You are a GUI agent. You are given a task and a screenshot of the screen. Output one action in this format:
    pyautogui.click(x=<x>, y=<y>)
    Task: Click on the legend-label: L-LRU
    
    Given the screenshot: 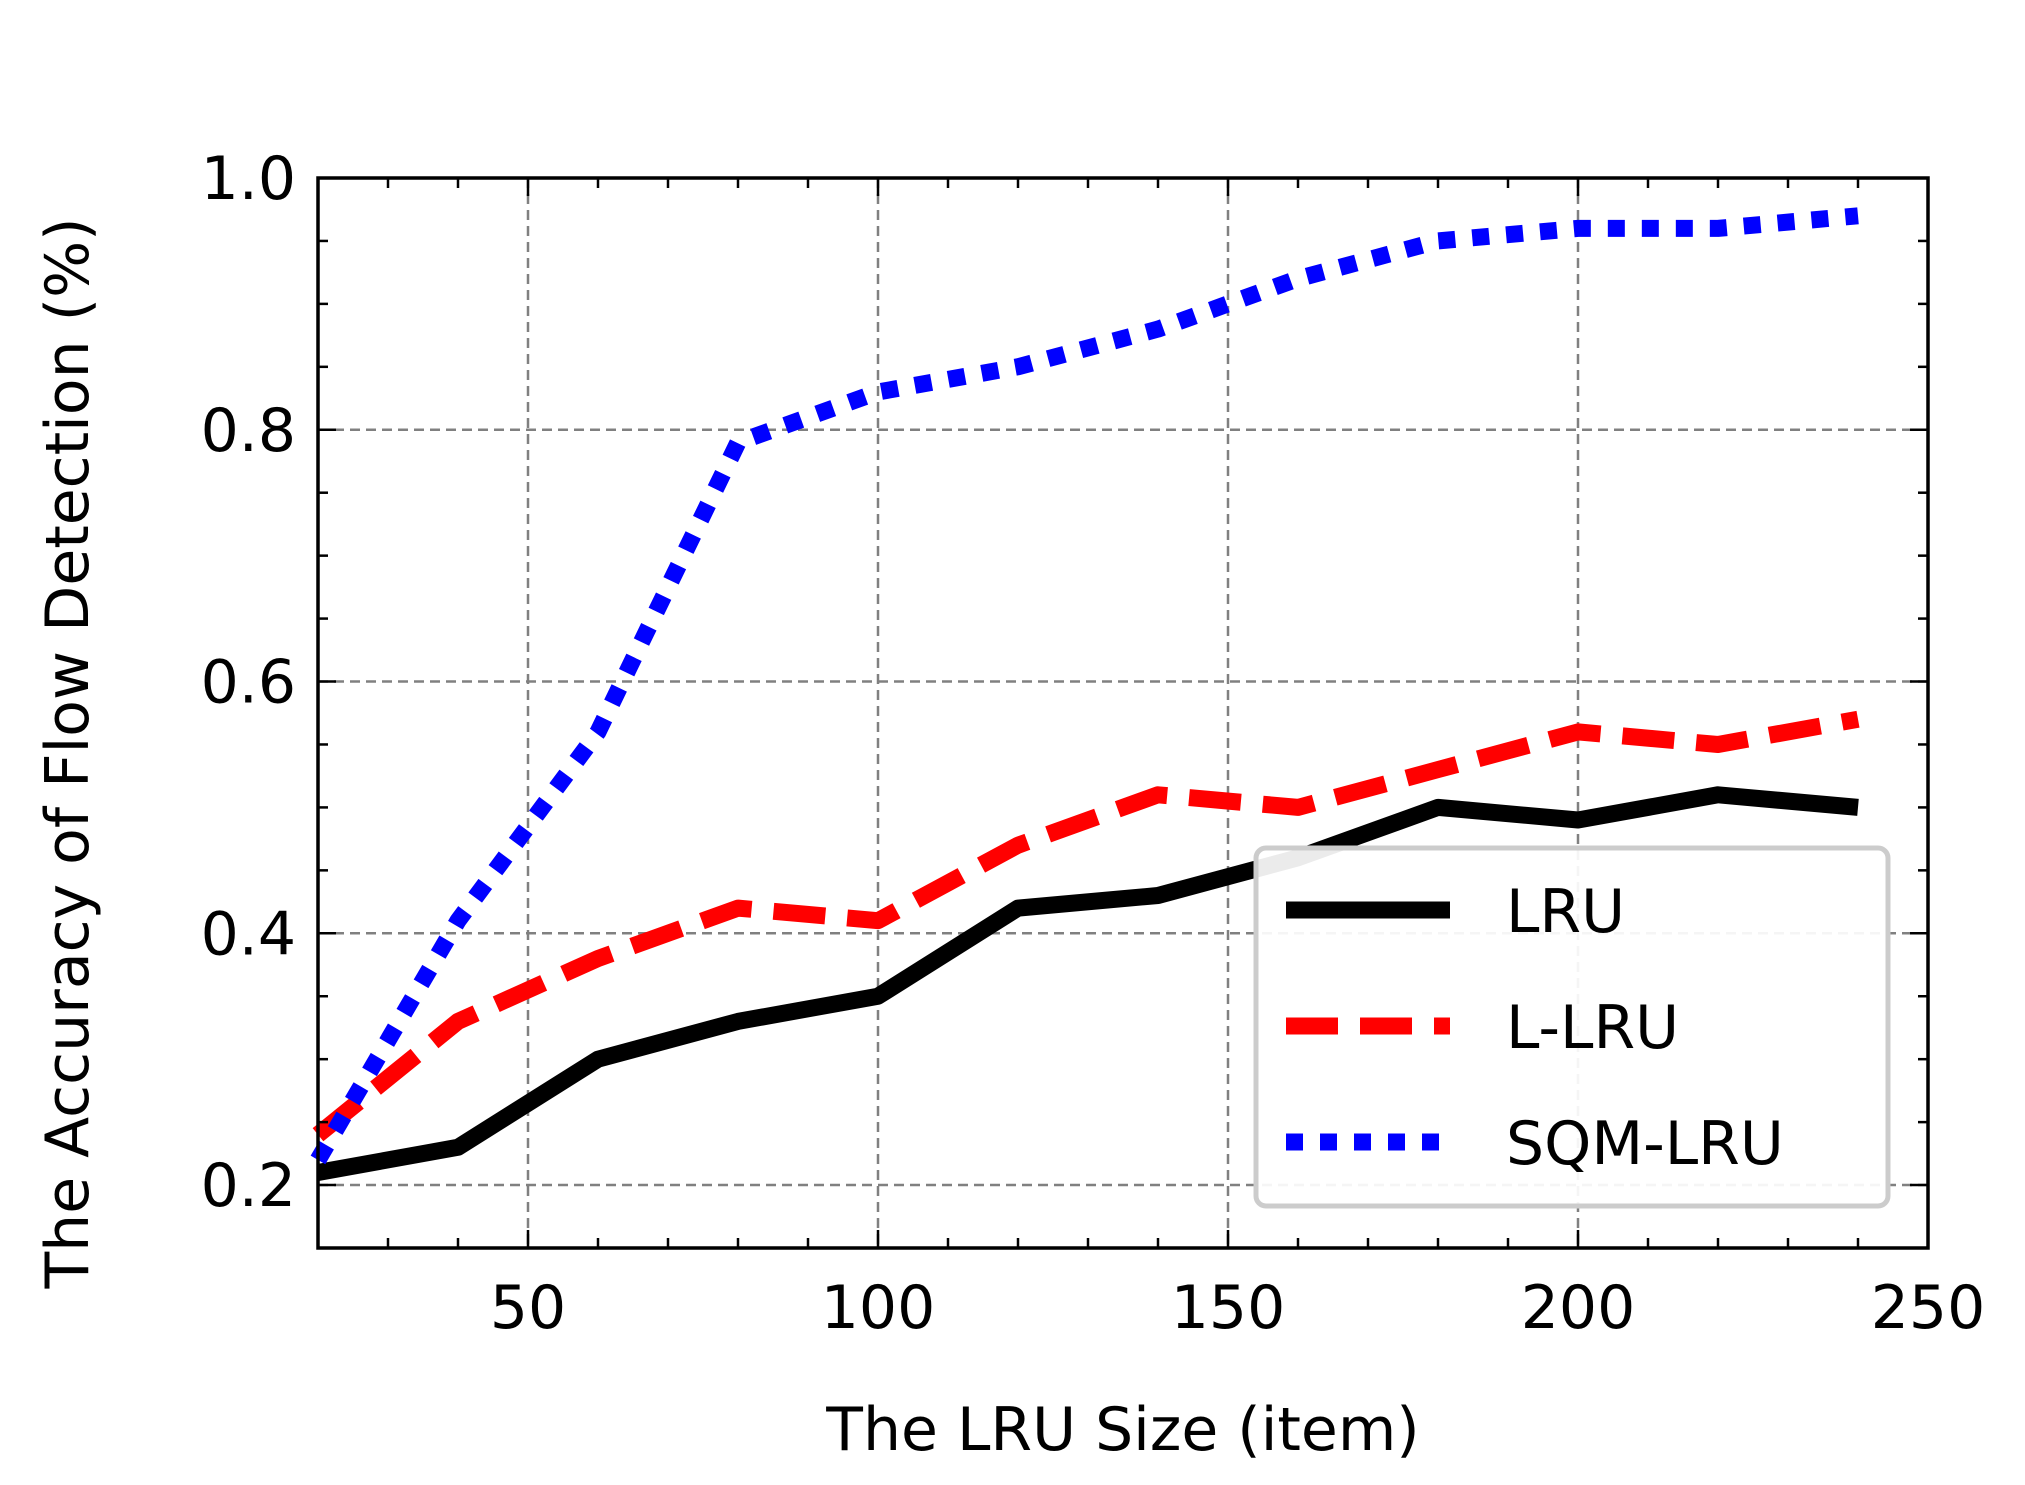 What is the action you would take?
    pyautogui.click(x=1592, y=1028)
    